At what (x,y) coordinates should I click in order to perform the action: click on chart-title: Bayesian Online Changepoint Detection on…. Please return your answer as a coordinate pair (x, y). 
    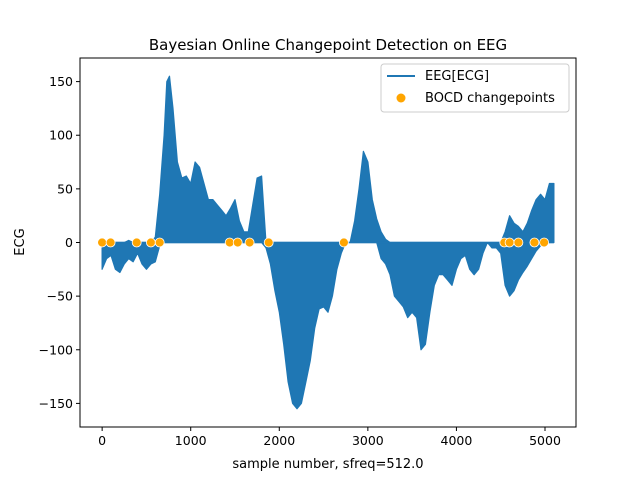
    Looking at the image, I should click on (328, 45).